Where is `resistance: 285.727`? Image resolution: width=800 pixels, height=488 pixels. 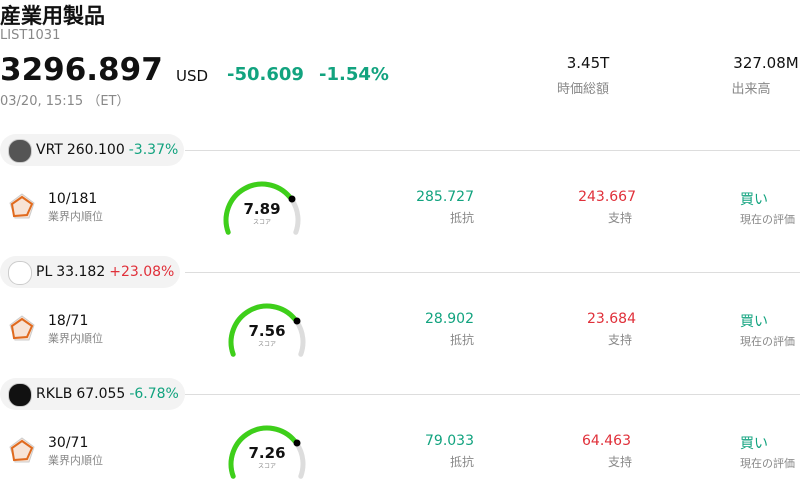 resistance: 285.727 is located at coordinates (445, 197).